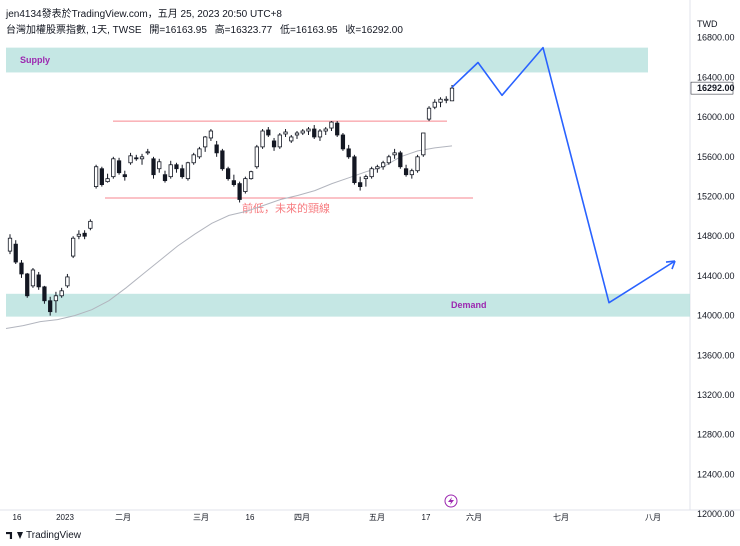 The height and width of the screenshot is (546, 740). What do you see at coordinates (451, 501) in the screenshot?
I see `lightning-icon-glyph` at bounding box center [451, 501].